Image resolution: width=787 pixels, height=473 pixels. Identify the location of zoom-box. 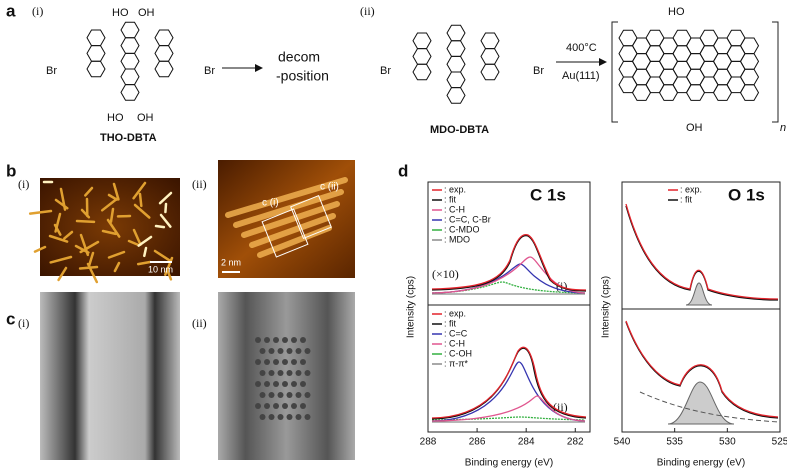
(285, 233).